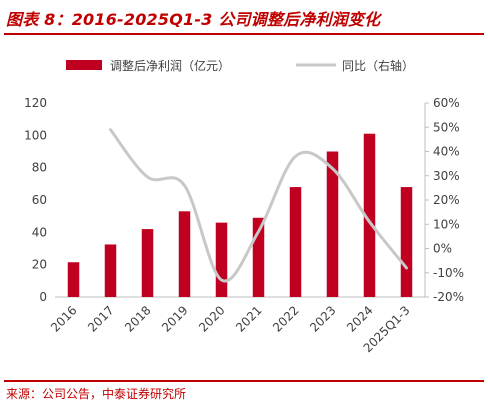 The width and height of the screenshot is (488, 405). What do you see at coordinates (448, 273) in the screenshot?
I see `y-right-tick-label: -10%` at bounding box center [448, 273].